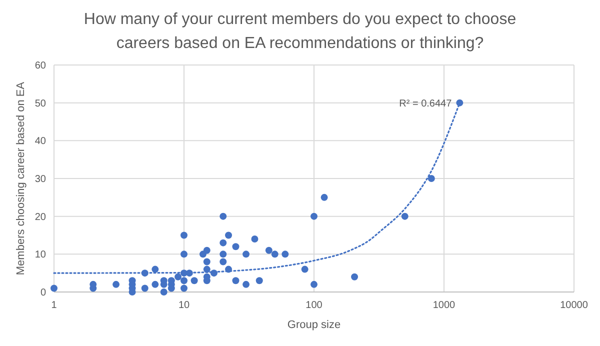 This screenshot has width=600, height=346. Describe the element at coordinates (54, 305) in the screenshot. I see `x-tick-label: 1` at that location.